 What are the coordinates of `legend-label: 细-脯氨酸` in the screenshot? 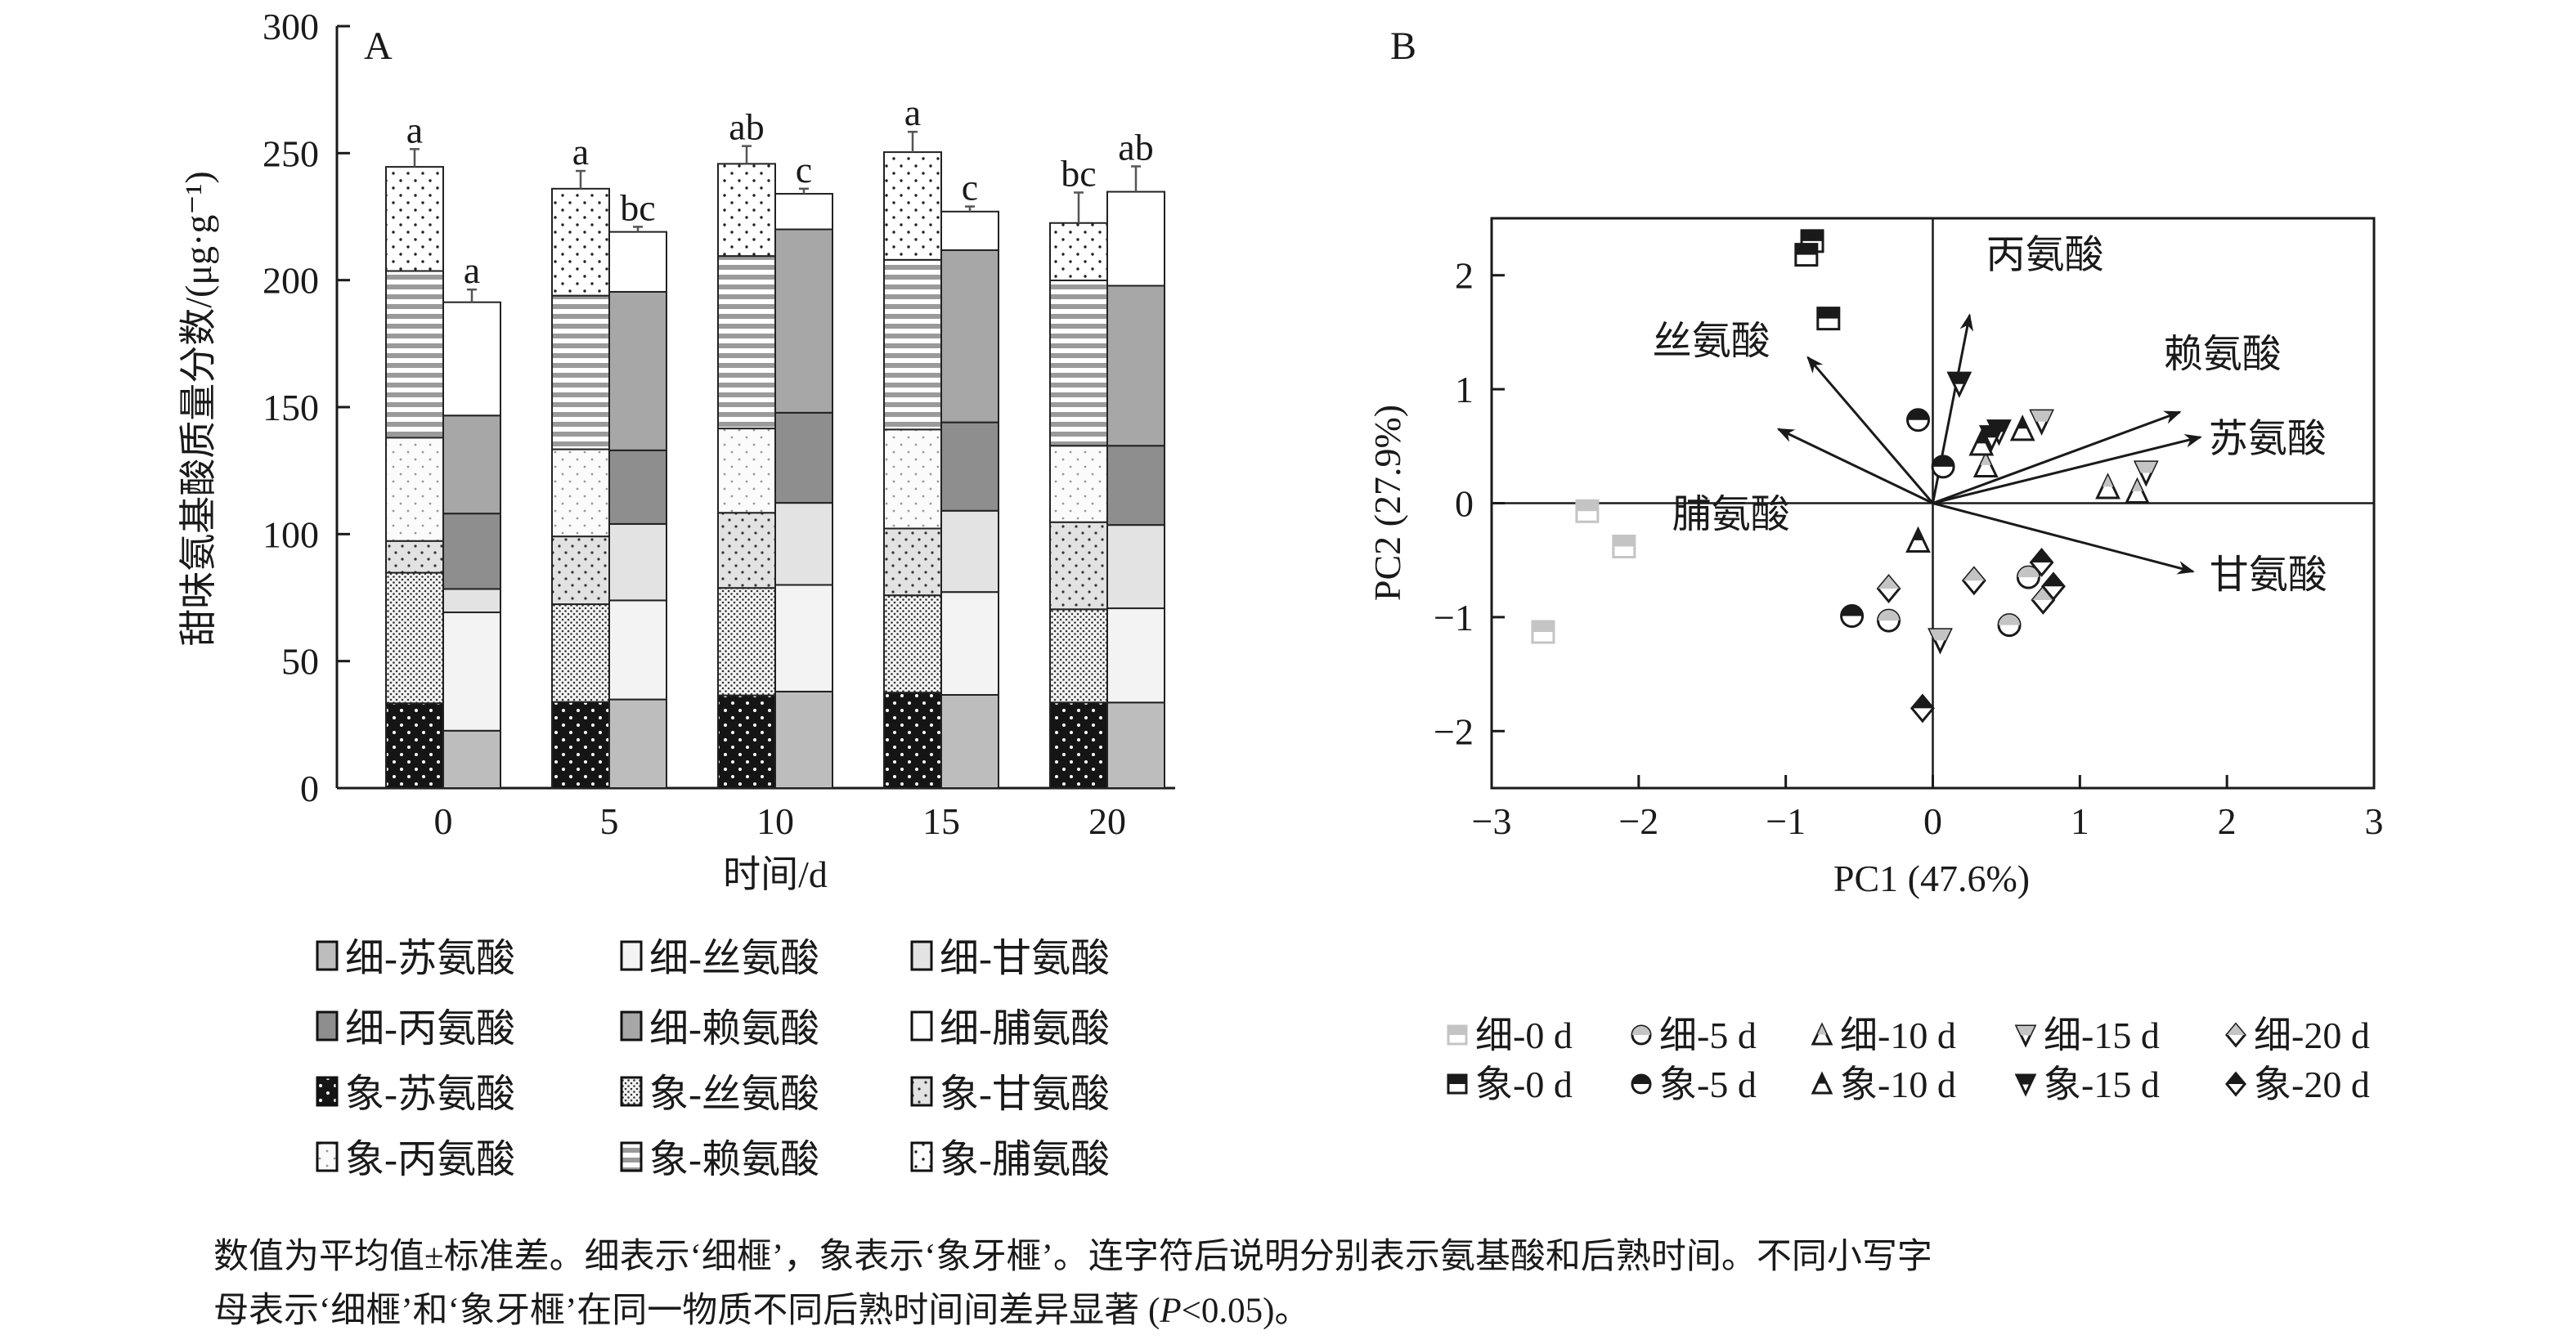 It's located at (1025, 1029).